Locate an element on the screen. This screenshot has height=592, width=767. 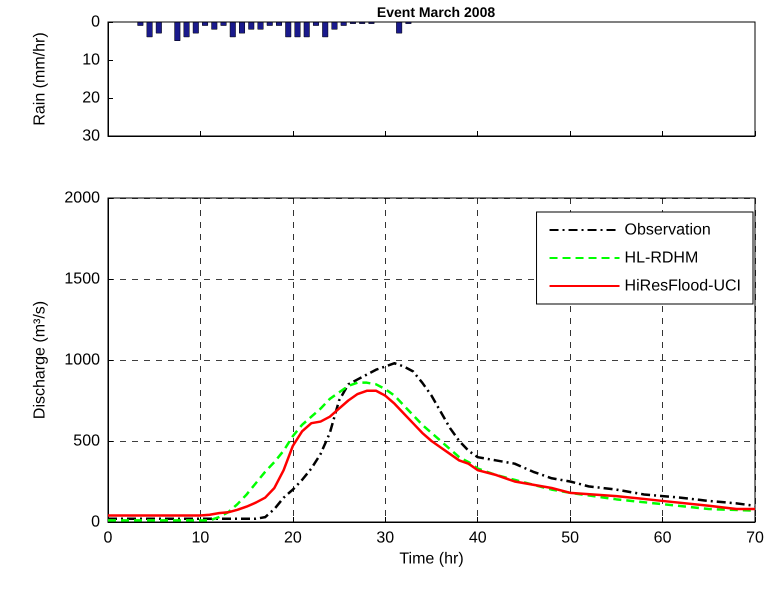
y-tick-label: 1500 is located at coordinates (82, 279).